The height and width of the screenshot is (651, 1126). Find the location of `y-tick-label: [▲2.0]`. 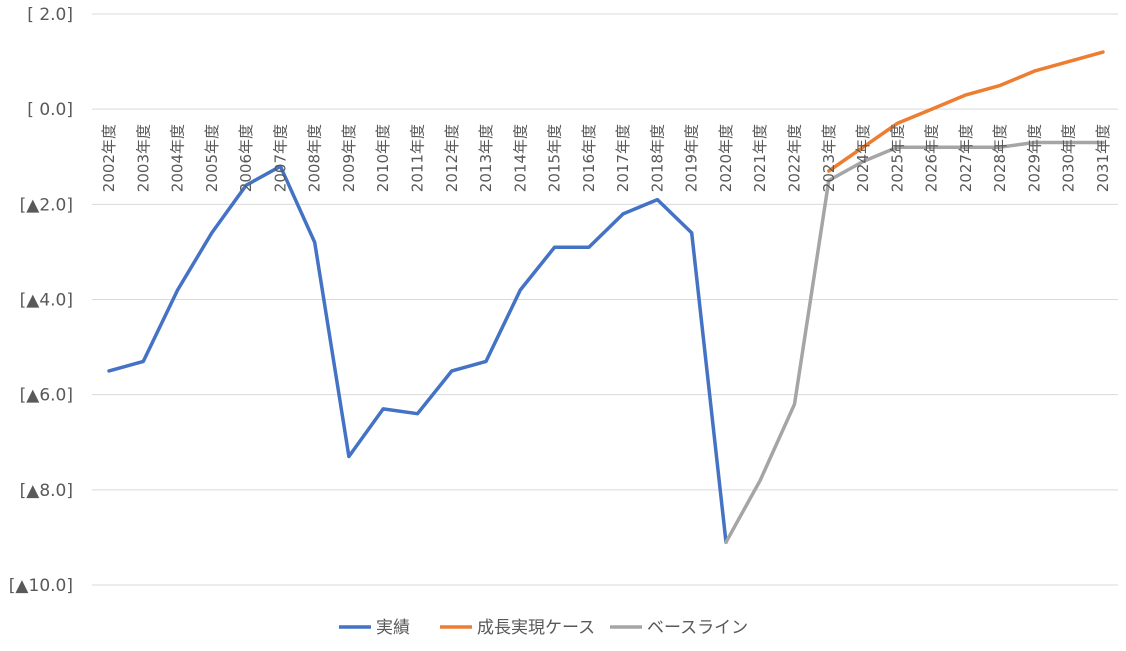

y-tick-label: [▲2.0] is located at coordinates (46, 205).